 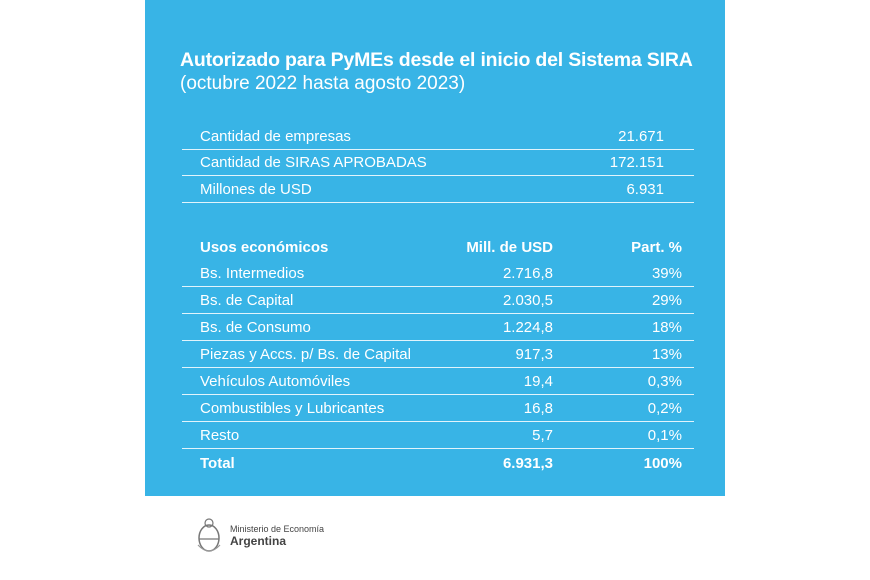 I want to click on table-row: Resto 5,7 0,1%, so click(x=438, y=436).